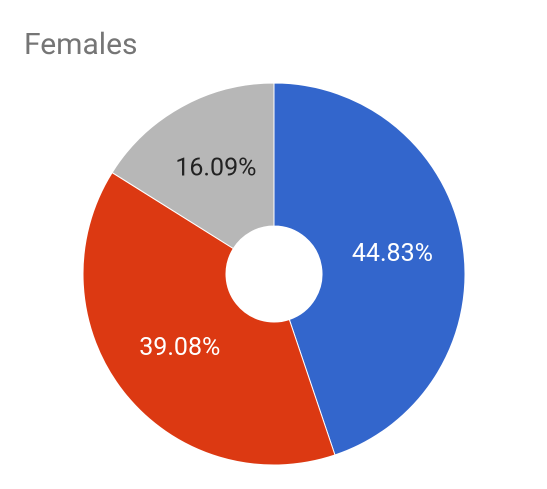  Describe the element at coordinates (81, 44) in the screenshot. I see `chart-title: Females` at that location.